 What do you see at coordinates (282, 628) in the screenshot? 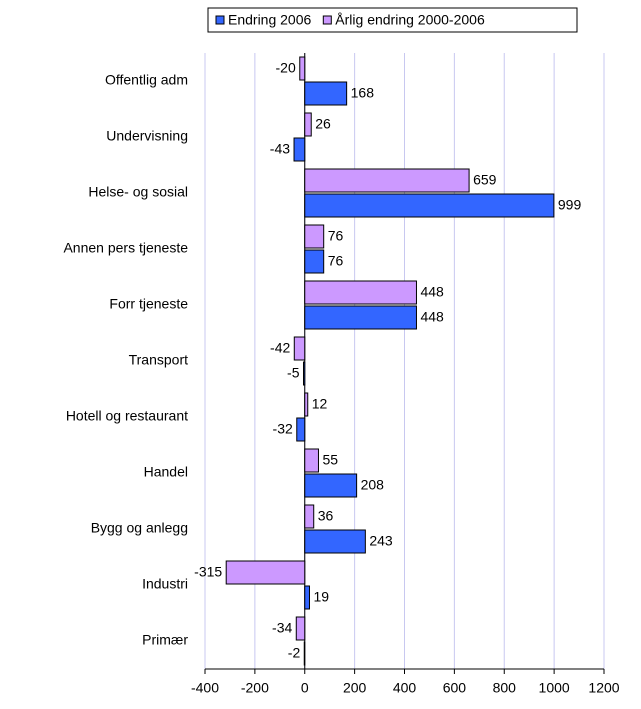
I see `data-label: -34` at bounding box center [282, 628].